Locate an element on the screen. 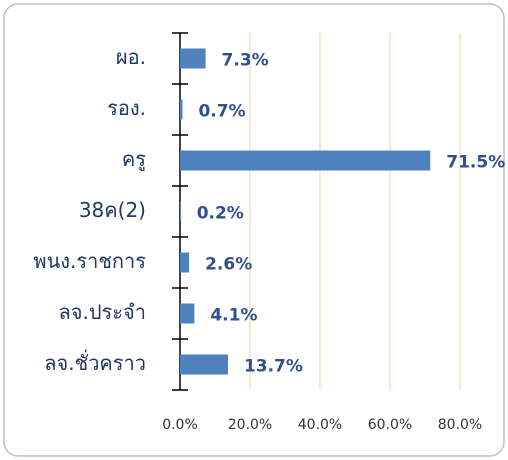 This screenshot has width=508, height=460. x-tick-label: 40.0% is located at coordinates (320, 425).